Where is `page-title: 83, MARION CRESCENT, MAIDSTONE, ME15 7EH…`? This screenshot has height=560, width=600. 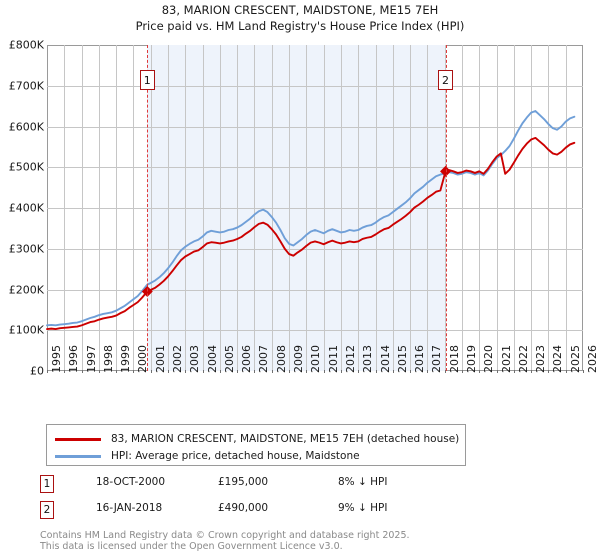 page-title: 83, MARION CRESCENT, MAIDSTONE, ME15 7EH… is located at coordinates (300, 18).